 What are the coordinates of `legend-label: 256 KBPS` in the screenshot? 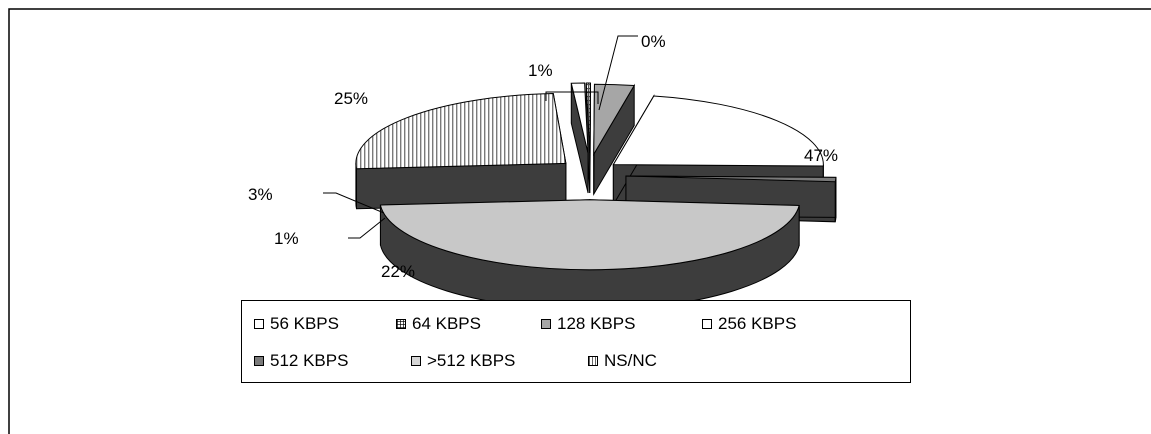 It's located at (757, 323).